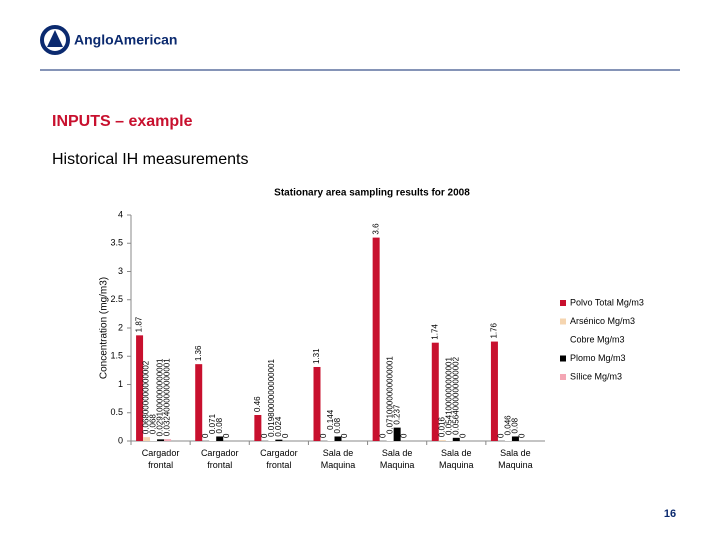 This screenshot has width=720, height=540. I want to click on data-label: 1.74, so click(434, 332).